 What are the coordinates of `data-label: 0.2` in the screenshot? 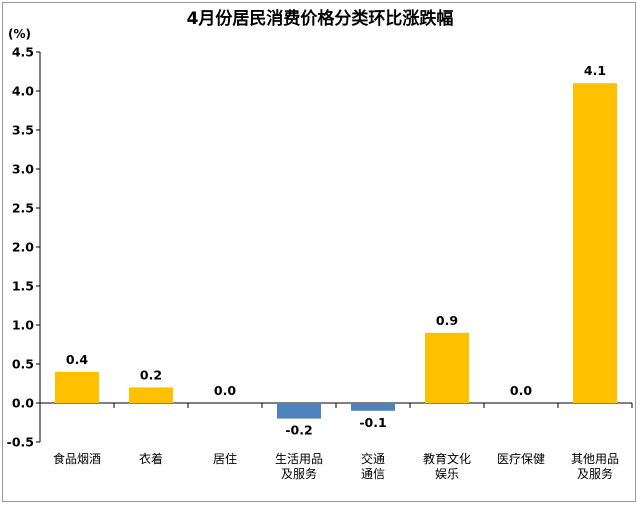 It's located at (151, 374).